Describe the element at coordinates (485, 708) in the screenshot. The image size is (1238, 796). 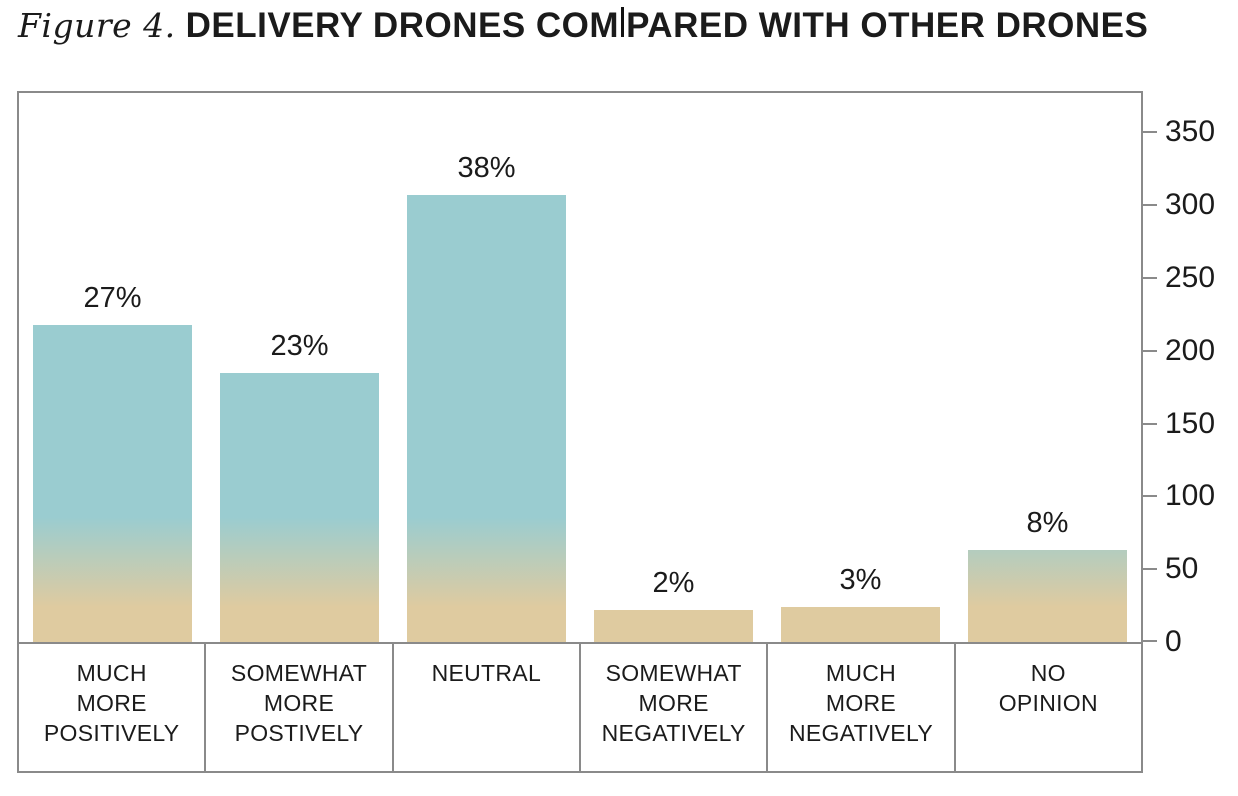
I see `category-label-neutral: NEUTRAL` at that location.